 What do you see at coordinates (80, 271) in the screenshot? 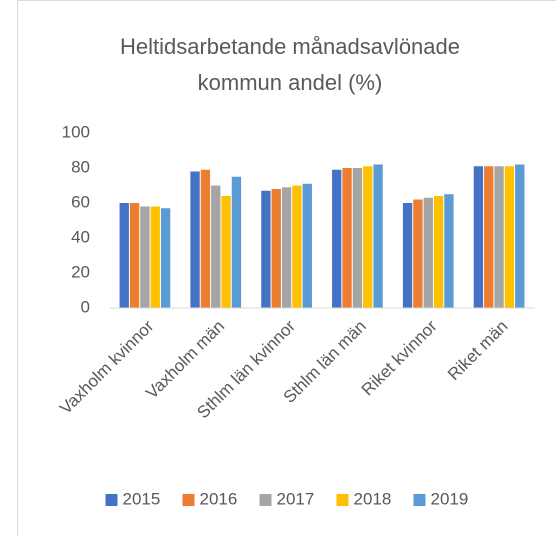
I see `y-tick-label: 20` at bounding box center [80, 271].